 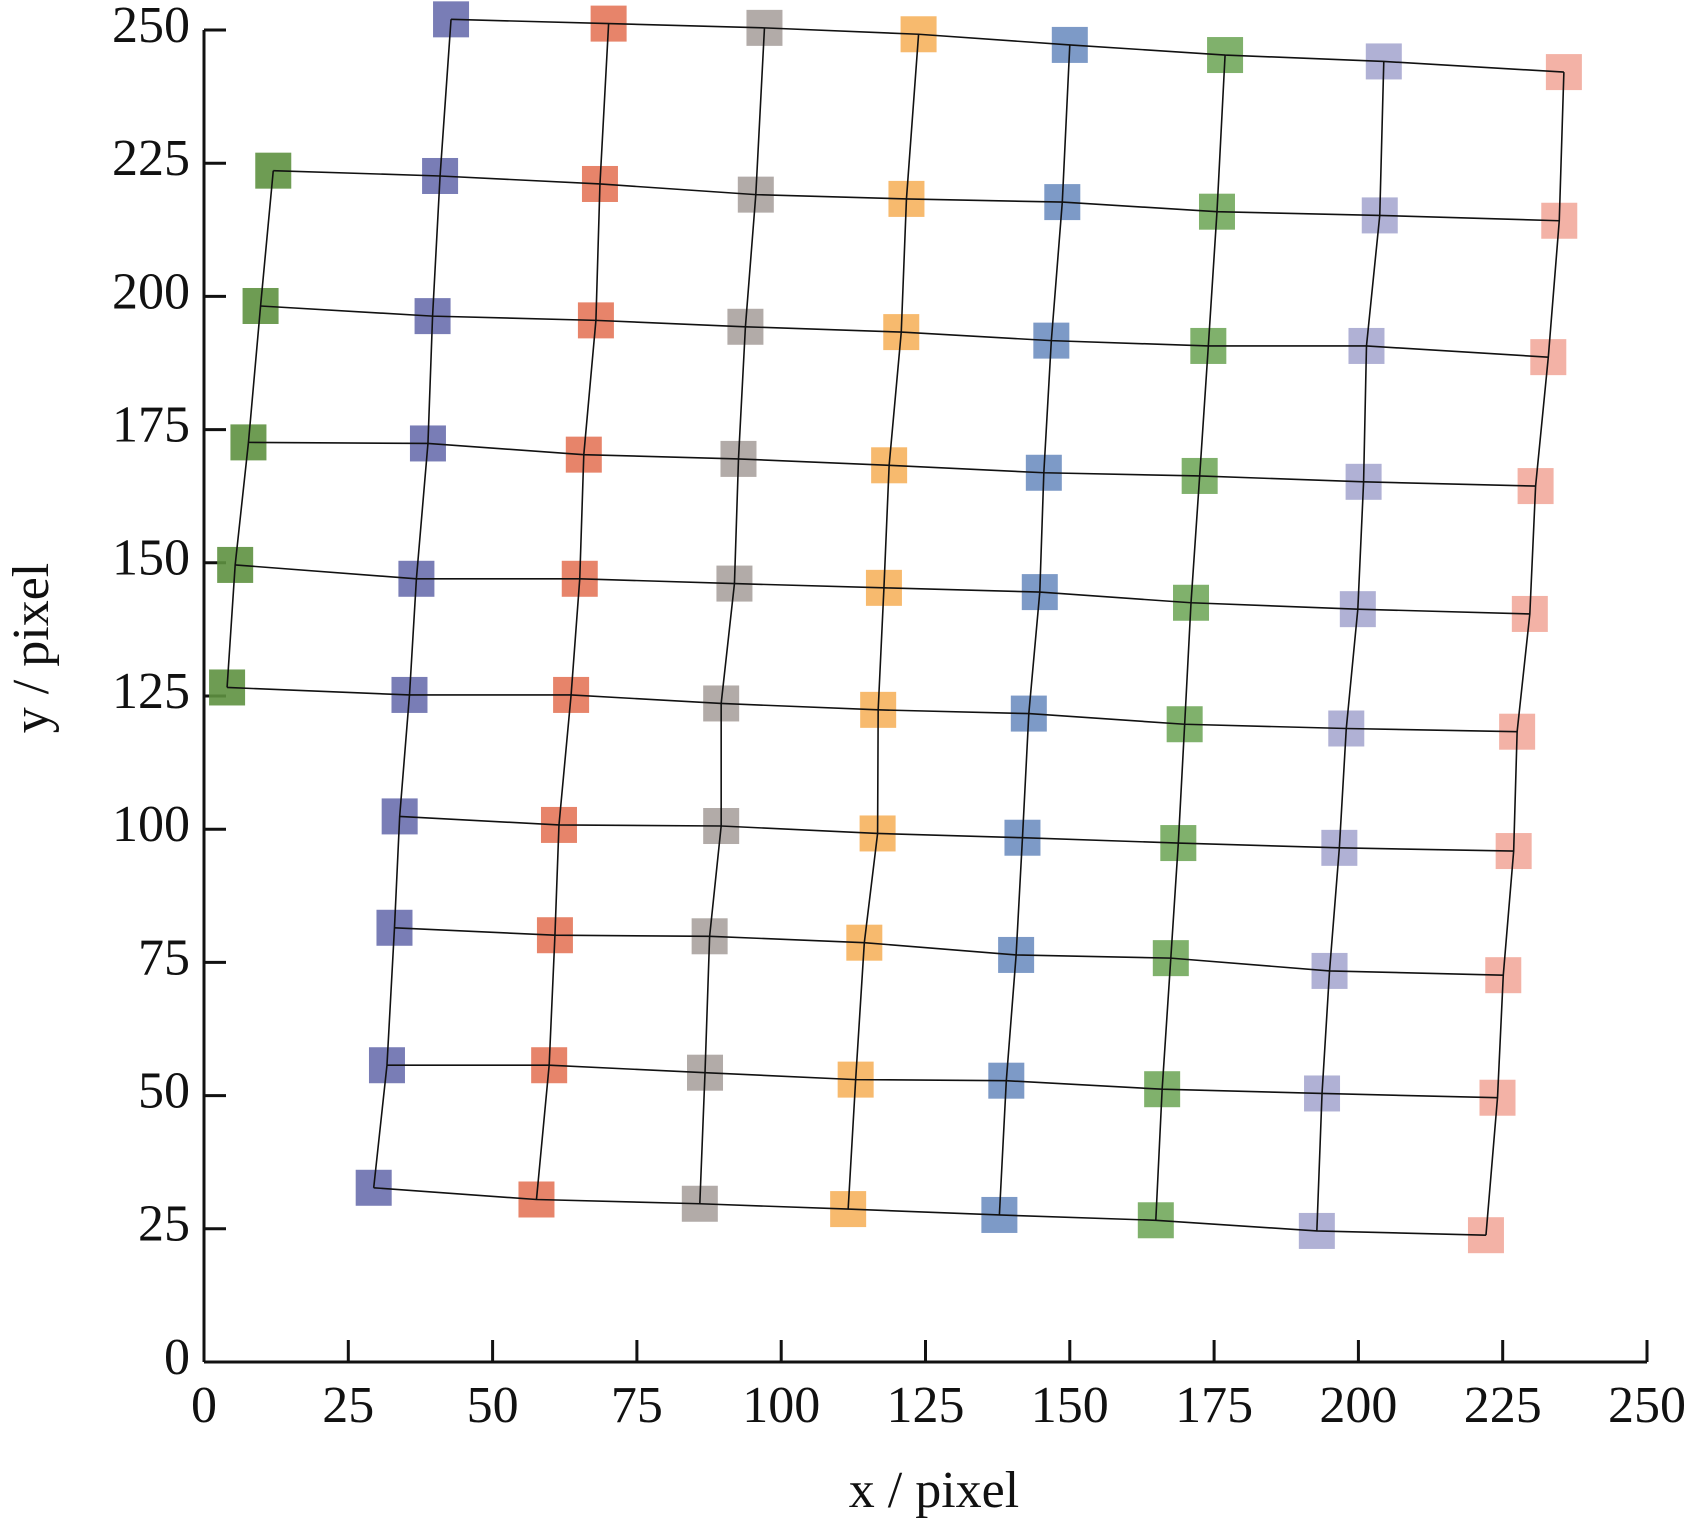 I want to click on x-tick-label: 125, so click(x=926, y=1405).